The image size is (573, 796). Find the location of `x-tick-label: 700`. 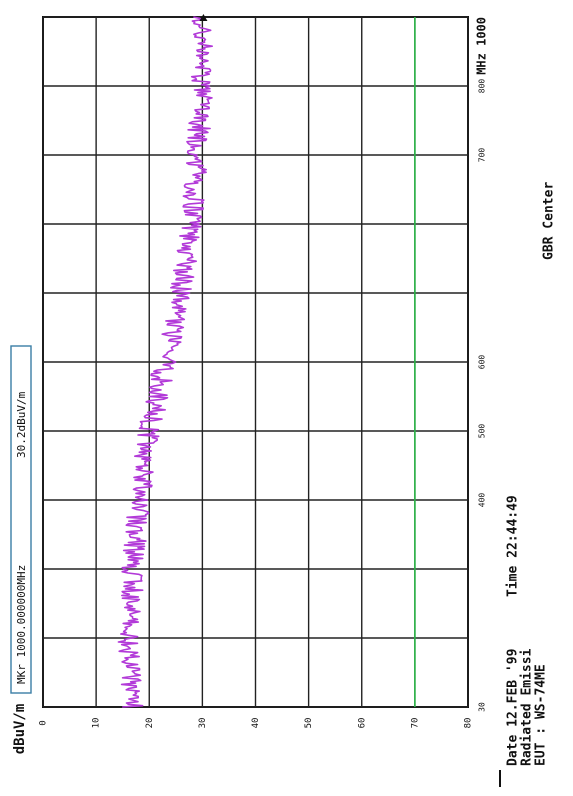

x-tick-label: 700 is located at coordinates (482, 155).